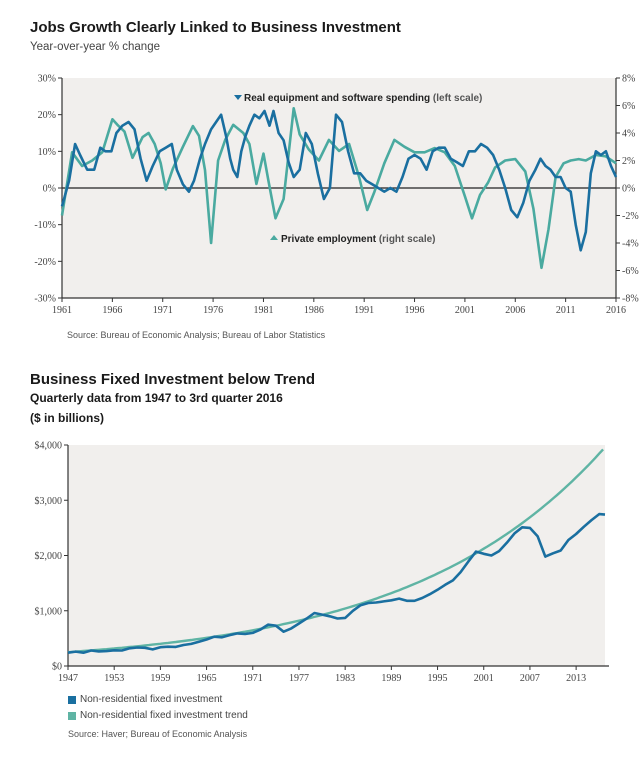  What do you see at coordinates (238, 97) in the screenshot?
I see `down-triangle-marker-icon` at bounding box center [238, 97].